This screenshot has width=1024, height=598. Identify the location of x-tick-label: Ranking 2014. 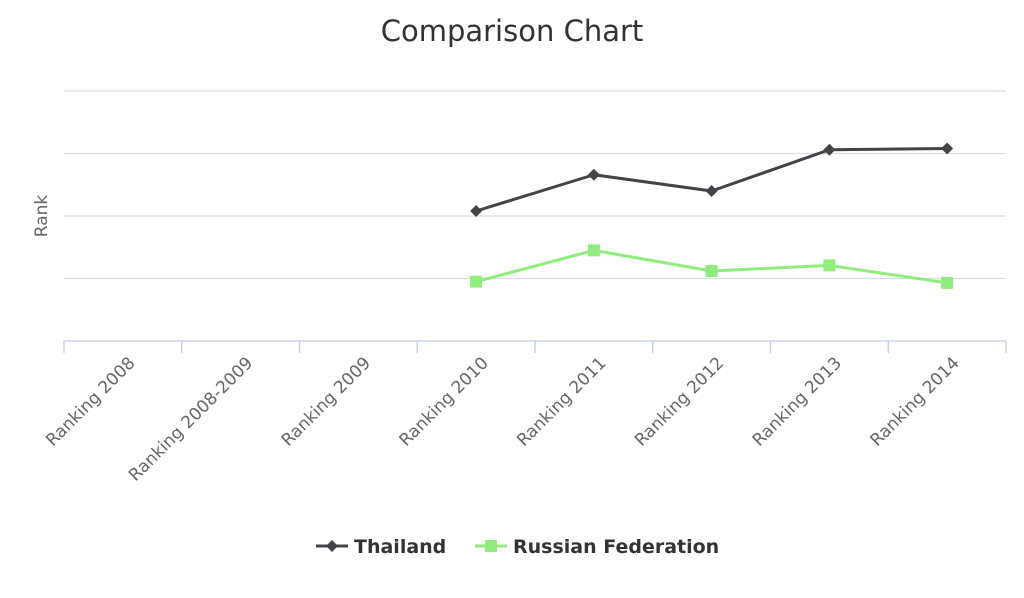
(914, 401).